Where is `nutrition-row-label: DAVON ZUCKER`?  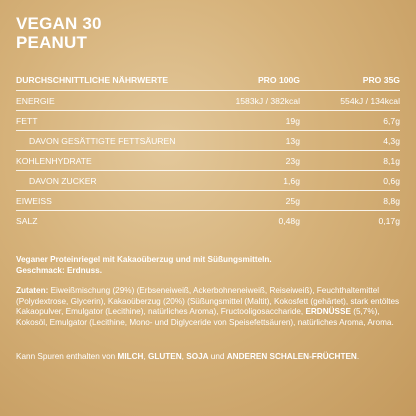
nutrition-row-label: DAVON ZUCKER is located at coordinates (63, 180).